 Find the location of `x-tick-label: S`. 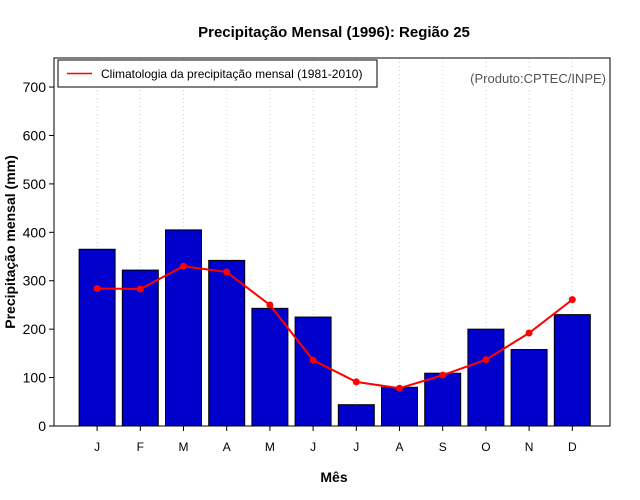

x-tick-label: S is located at coordinates (443, 447).